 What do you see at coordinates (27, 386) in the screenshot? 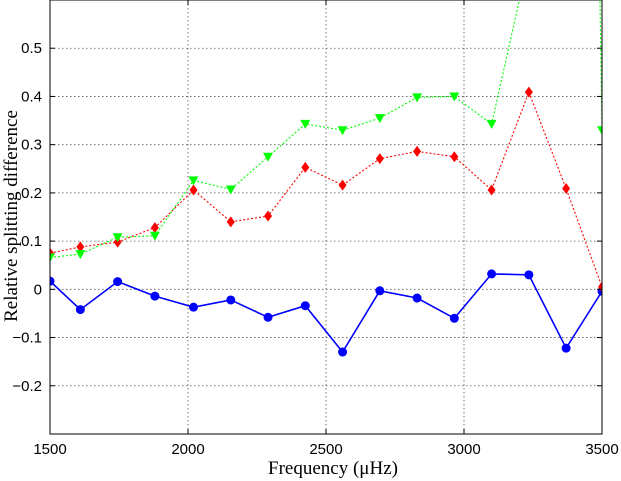
I see `y-tick-label: −0.2` at bounding box center [27, 386].